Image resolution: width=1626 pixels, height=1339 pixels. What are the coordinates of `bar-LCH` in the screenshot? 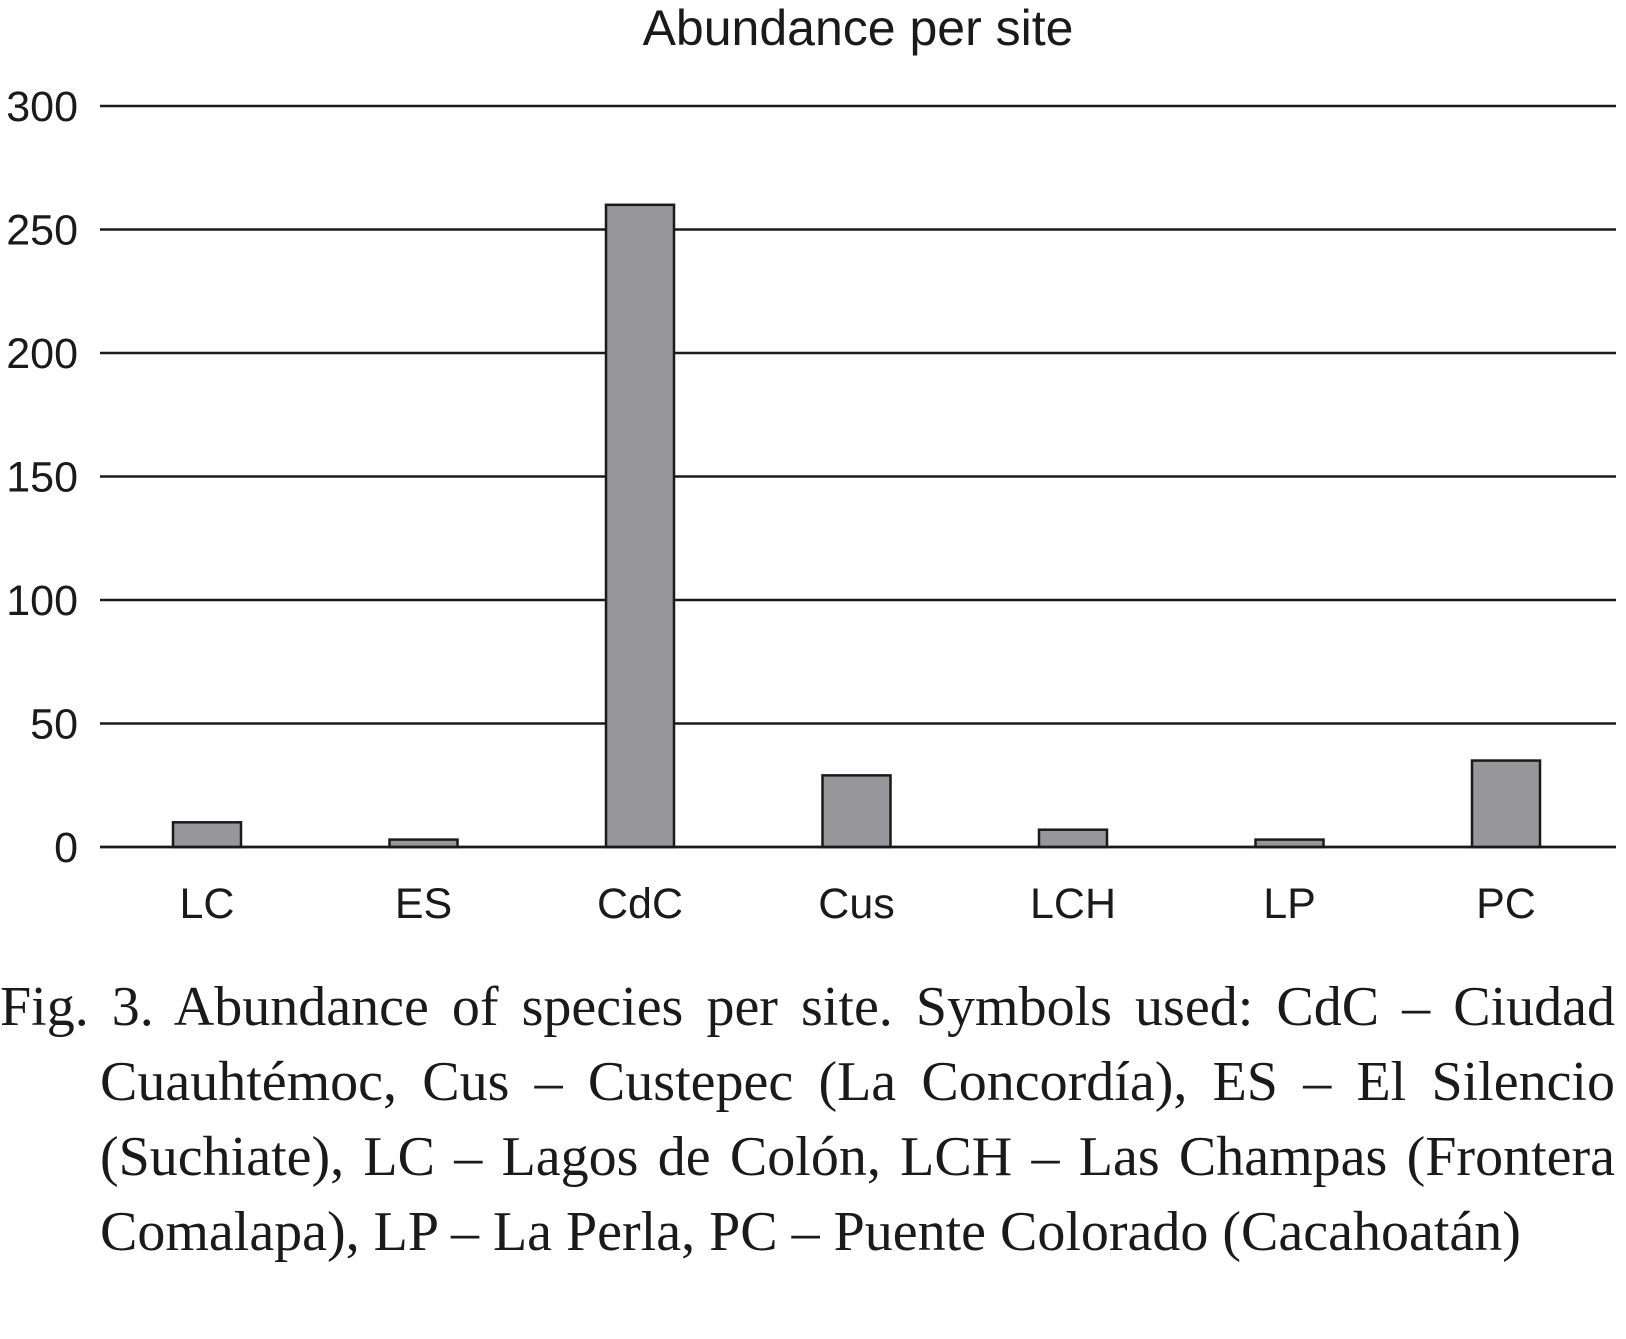 It's located at (1073, 838).